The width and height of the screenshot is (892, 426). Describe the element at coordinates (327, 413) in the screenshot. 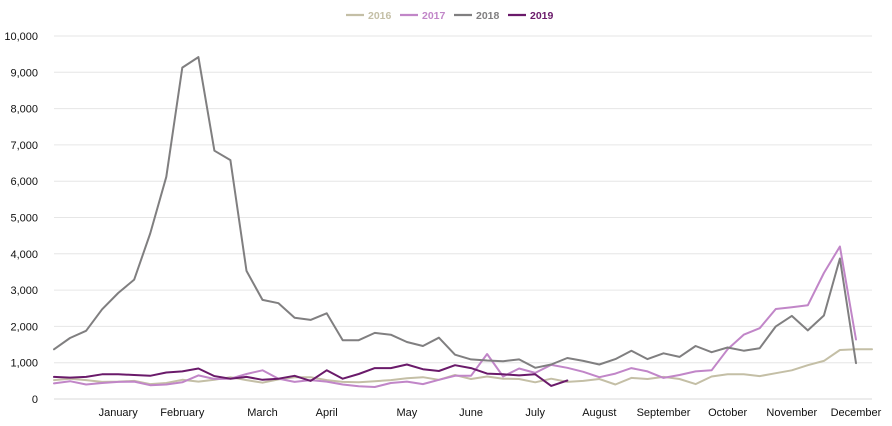

I see `x-tick-label: April` at that location.